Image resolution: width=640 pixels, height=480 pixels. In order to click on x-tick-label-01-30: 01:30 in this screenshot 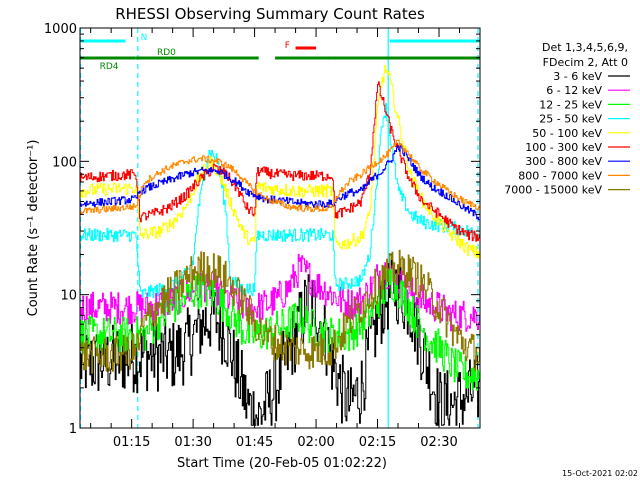, I will do `click(192, 442)`.